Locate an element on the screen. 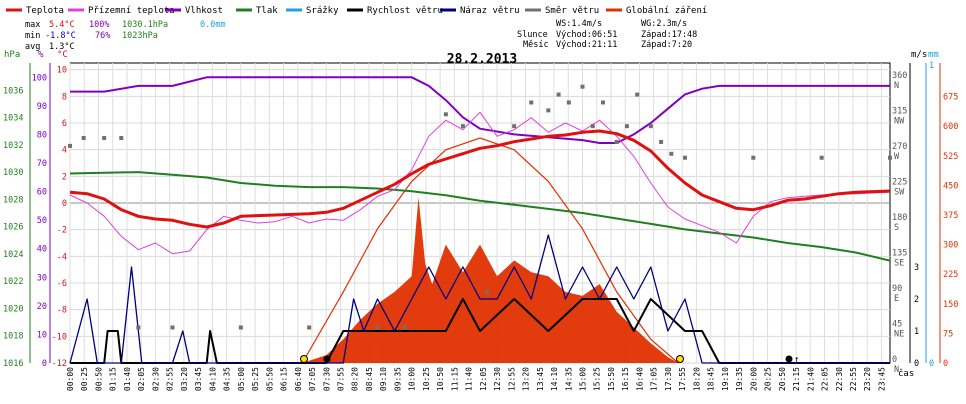 This screenshot has height=404, width=966. humidity-tick-label: 30 is located at coordinates (42, 278).